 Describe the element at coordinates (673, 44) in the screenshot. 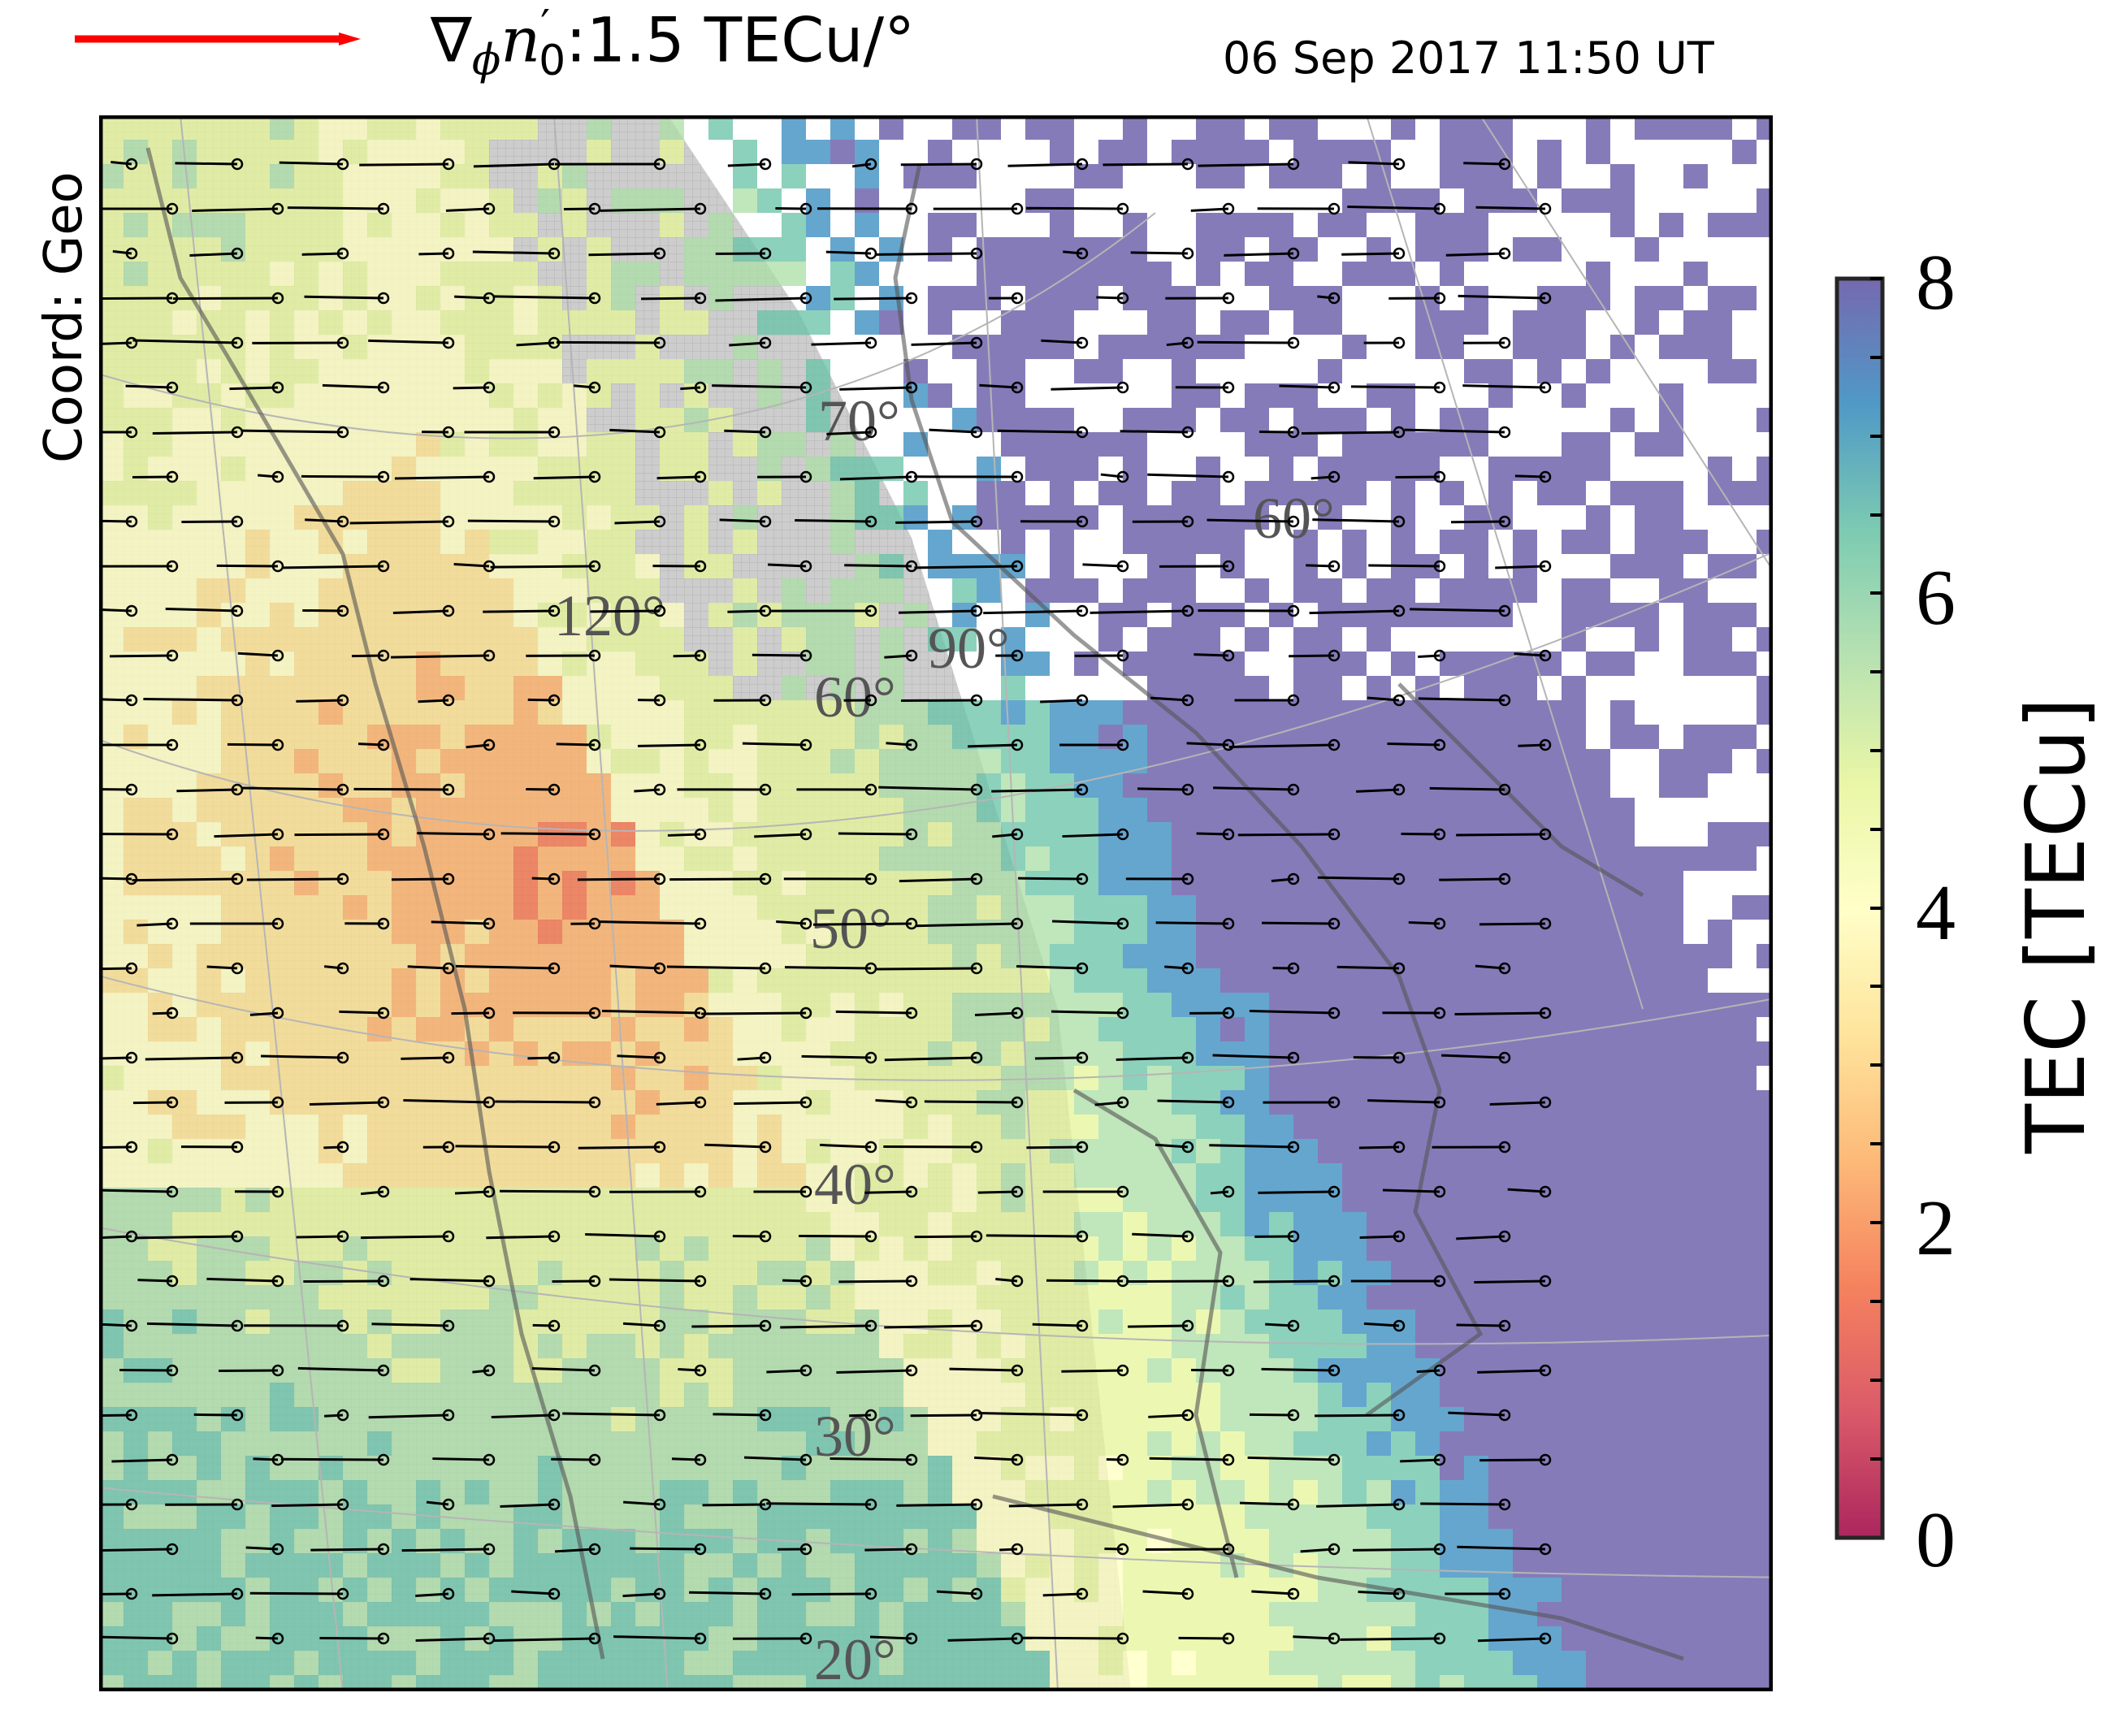

I see `legend-label: ∇ϕn′0:1.5 TECu/°` at that location.